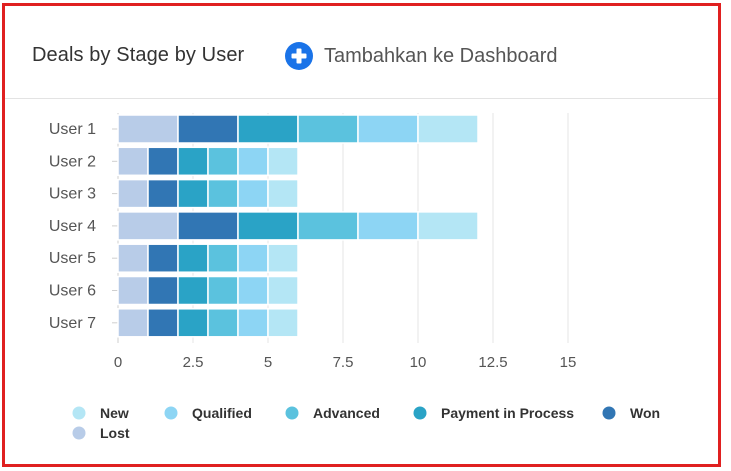 This screenshot has width=731, height=471. I want to click on legend-swatch-advanced, so click(292, 413).